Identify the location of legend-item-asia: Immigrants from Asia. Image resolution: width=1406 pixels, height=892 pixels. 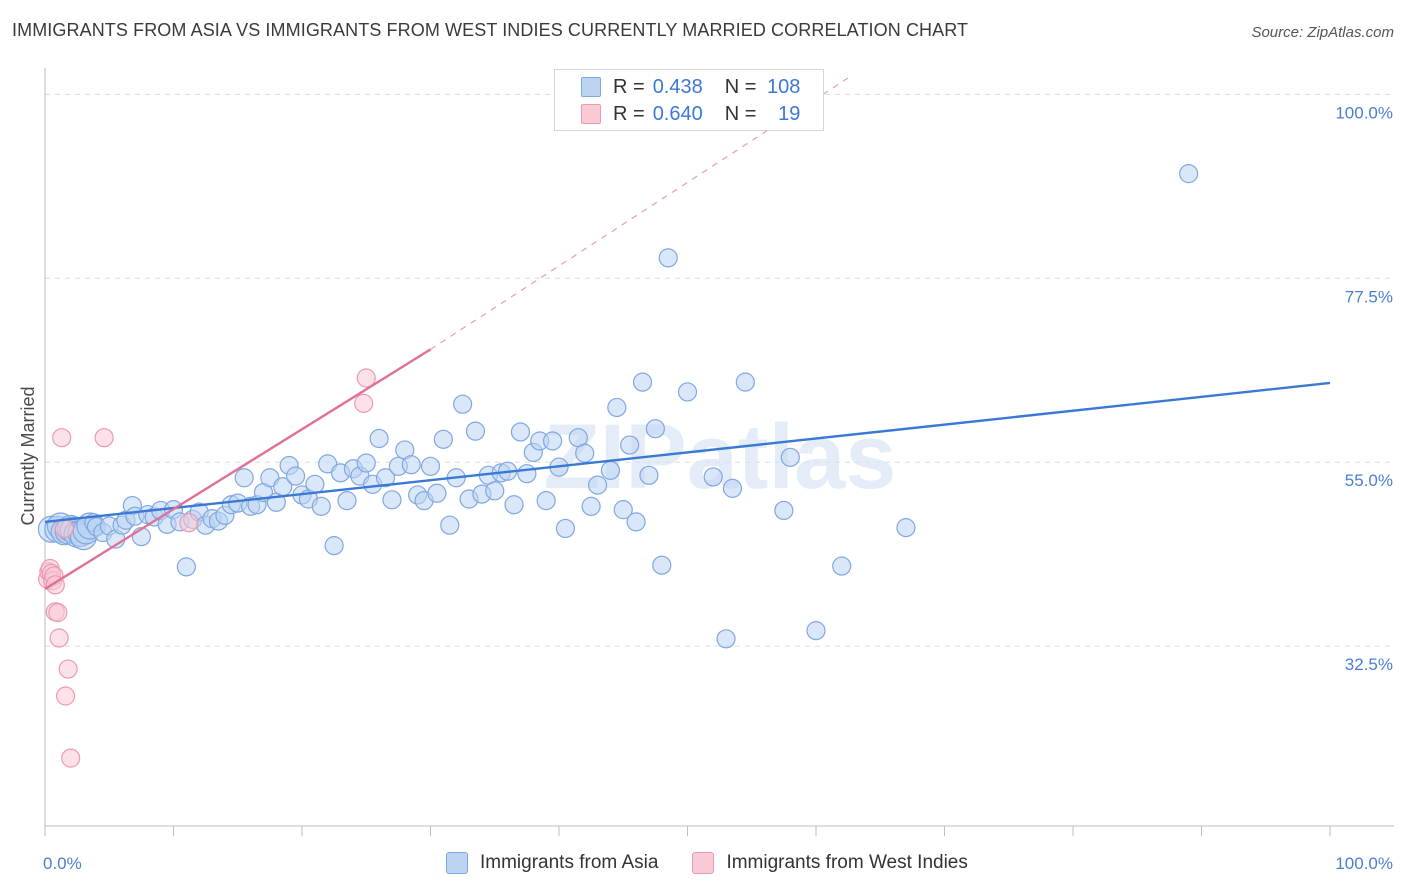
(552, 863).